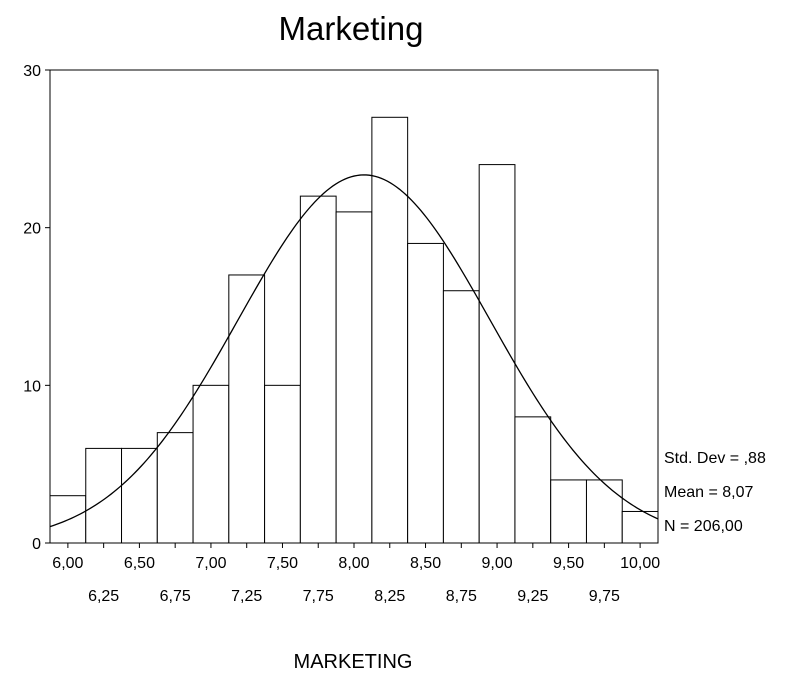  What do you see at coordinates (210, 563) in the screenshot?
I see `x-tick-label: 7,00` at bounding box center [210, 563].